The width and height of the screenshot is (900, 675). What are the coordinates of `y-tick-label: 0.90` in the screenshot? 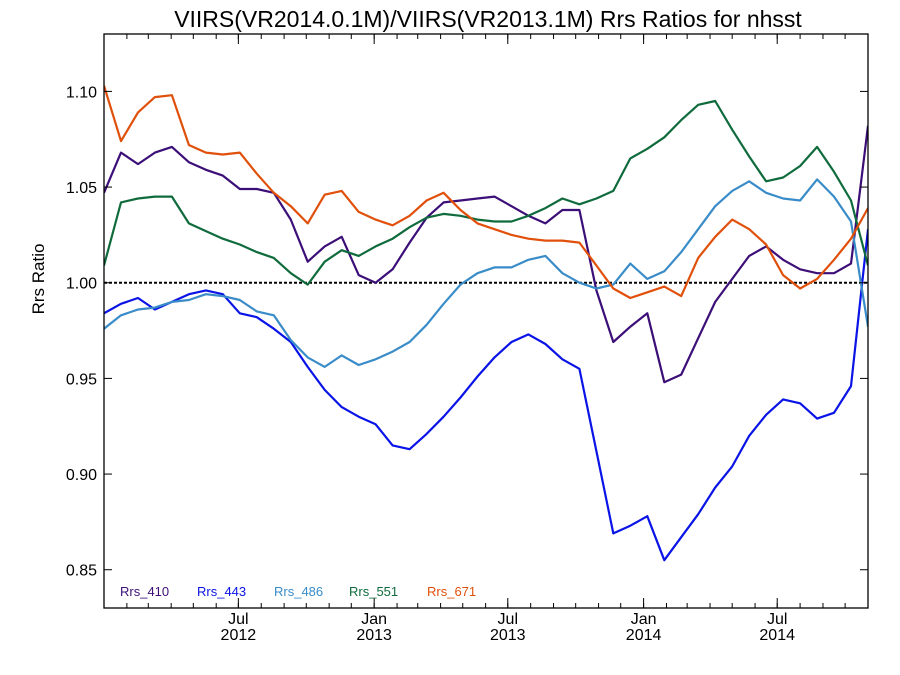 It's located at (81, 475).